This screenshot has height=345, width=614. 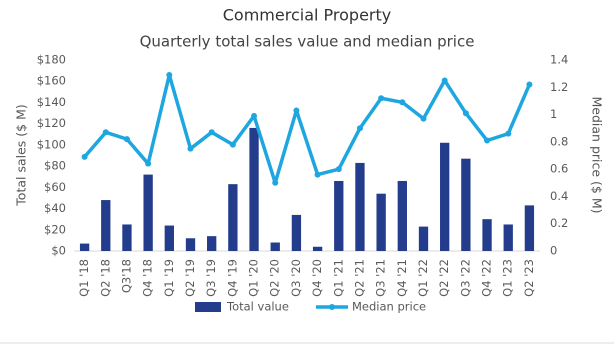 I want to click on x-tick-label: Q2 '21, so click(x=359, y=278).